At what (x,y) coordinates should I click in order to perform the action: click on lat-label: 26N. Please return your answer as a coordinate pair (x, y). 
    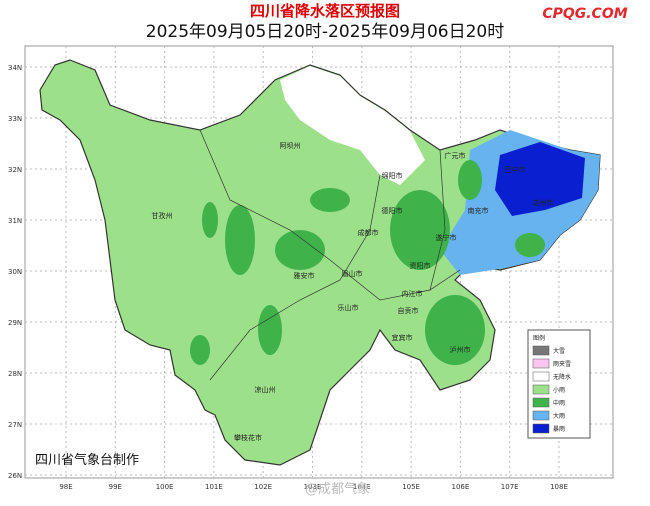
    Looking at the image, I should click on (15, 476).